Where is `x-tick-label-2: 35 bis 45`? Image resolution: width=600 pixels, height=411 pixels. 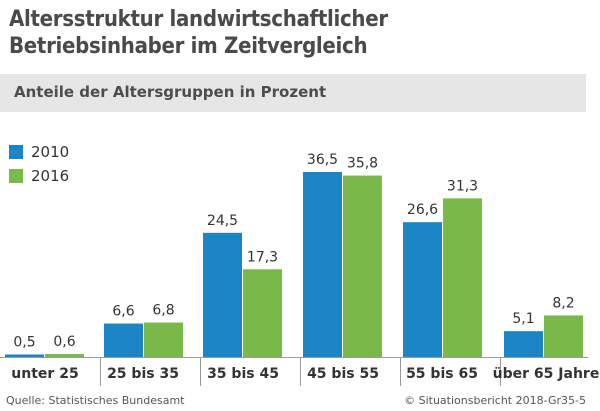
x-tick-label-2: 35 bis 45 is located at coordinates (243, 374).